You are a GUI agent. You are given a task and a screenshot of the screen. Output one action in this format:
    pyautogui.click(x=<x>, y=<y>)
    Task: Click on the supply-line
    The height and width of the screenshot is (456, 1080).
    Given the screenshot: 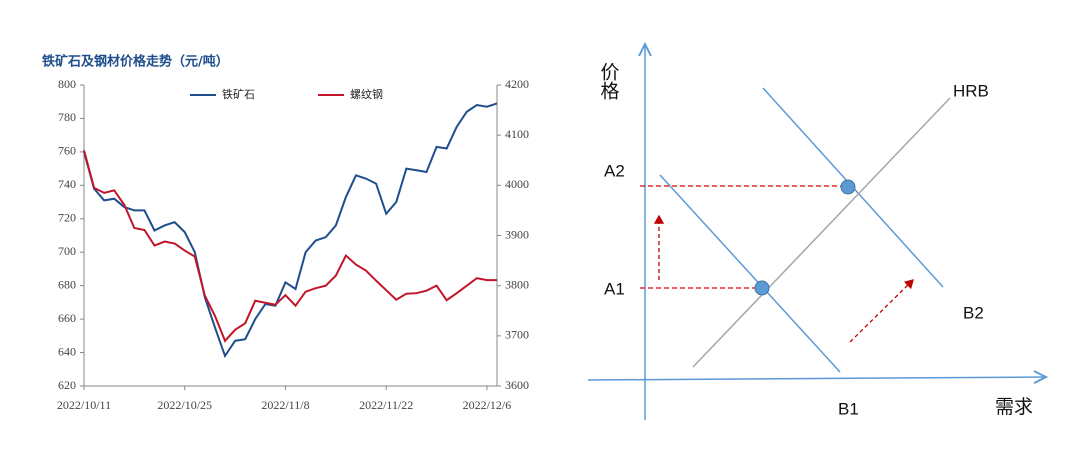 What is the action you would take?
    pyautogui.click(x=821, y=232)
    